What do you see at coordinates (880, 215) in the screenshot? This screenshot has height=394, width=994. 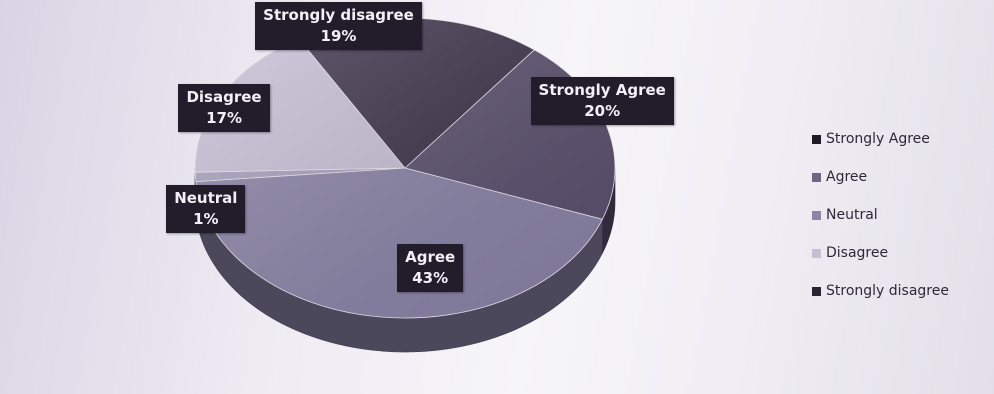 I see `legend-item-neutral: Neutral` at bounding box center [880, 215].